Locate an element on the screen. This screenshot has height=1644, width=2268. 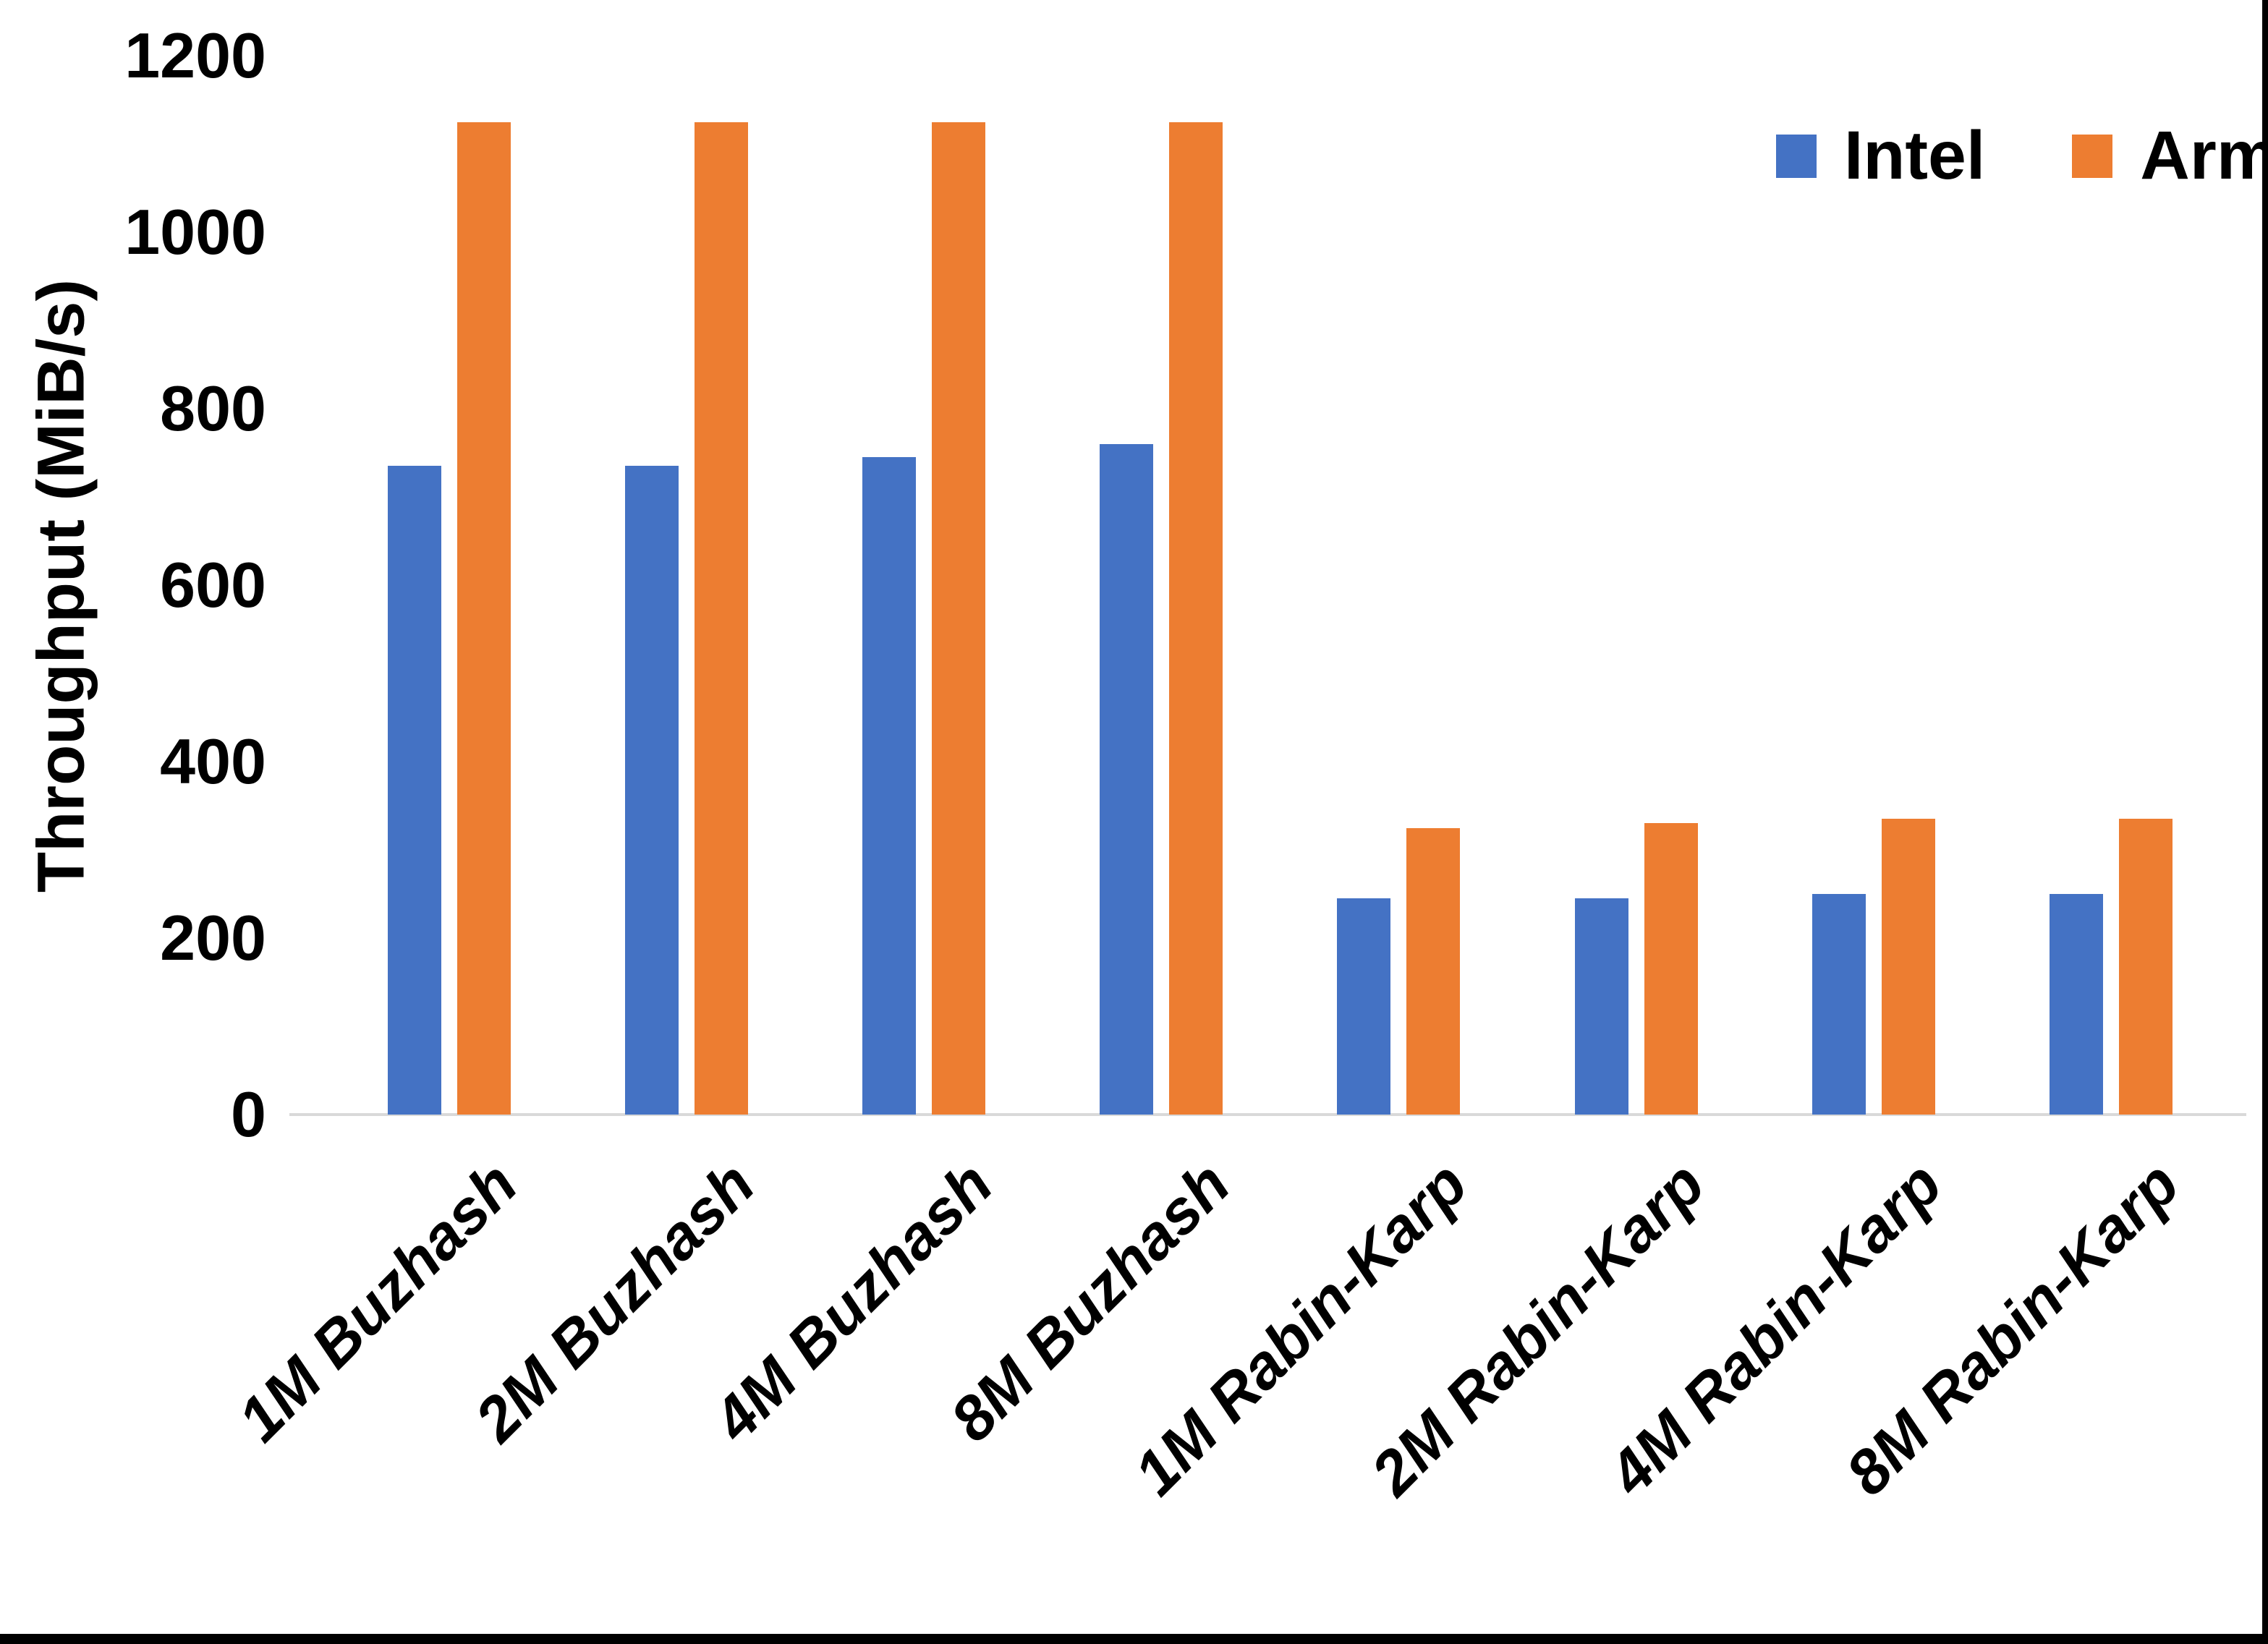
screen-edge-bottom is located at coordinates (1134, 1639).